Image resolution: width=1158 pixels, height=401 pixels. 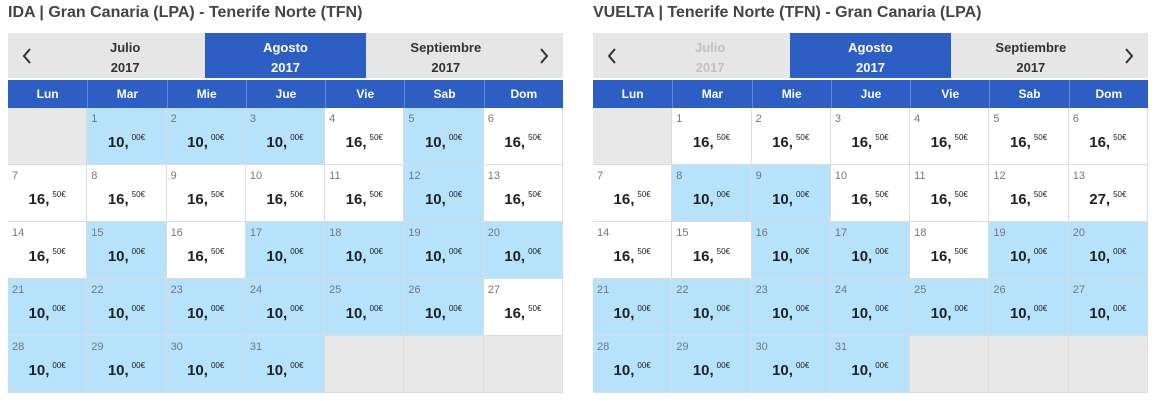 What do you see at coordinates (712, 250) in the screenshot?
I see `day-cell: 15 16, 50€` at bounding box center [712, 250].